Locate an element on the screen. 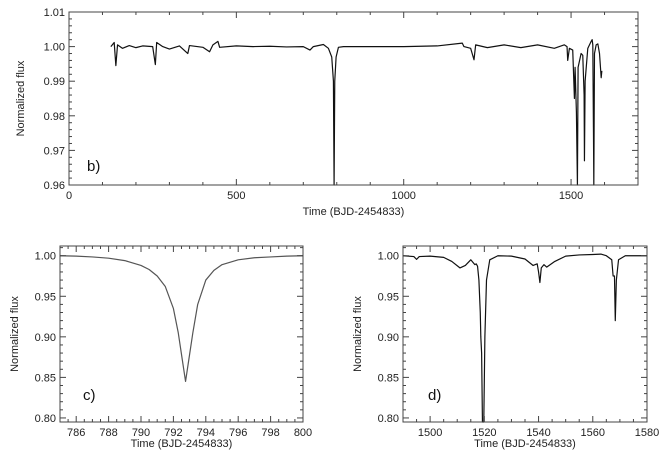 This screenshot has width=668, height=459. x-tick-label: 500 is located at coordinates (236, 196).